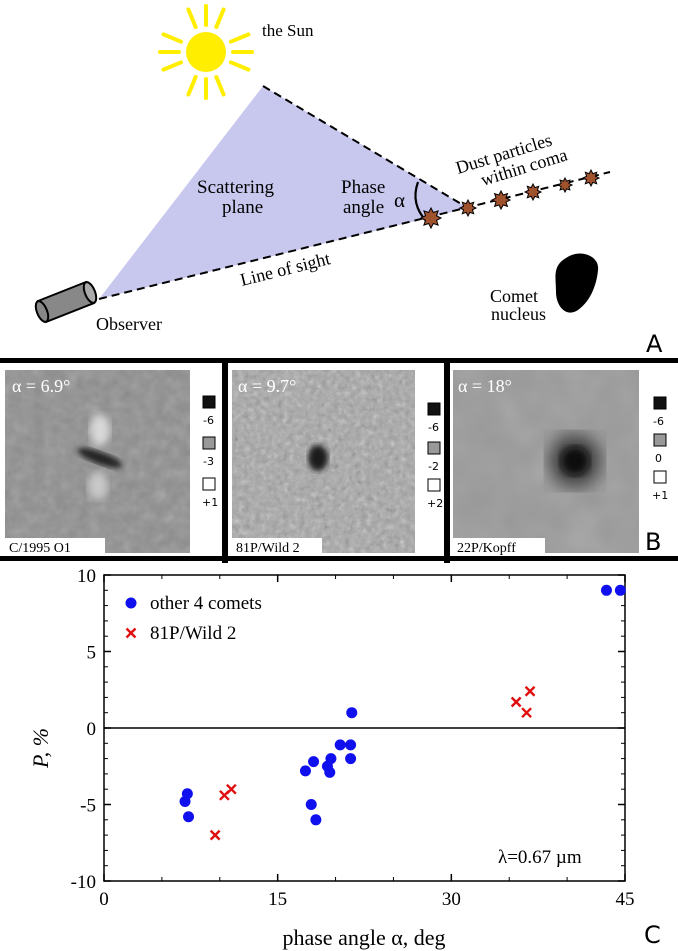 The image size is (678, 951). What do you see at coordinates (92, 729) in the screenshot?
I see `y-tick-label: 0` at bounding box center [92, 729].